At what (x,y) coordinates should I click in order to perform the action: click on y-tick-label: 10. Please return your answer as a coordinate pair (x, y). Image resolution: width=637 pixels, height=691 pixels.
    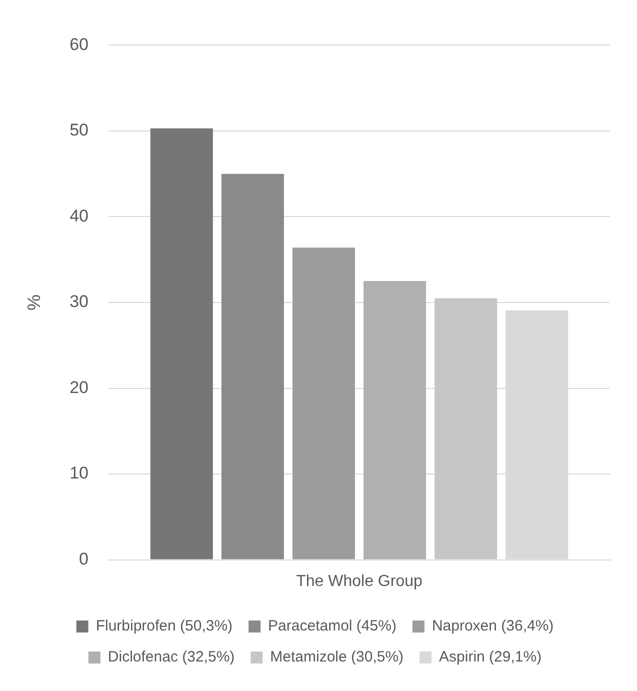
    Looking at the image, I should click on (79, 473).